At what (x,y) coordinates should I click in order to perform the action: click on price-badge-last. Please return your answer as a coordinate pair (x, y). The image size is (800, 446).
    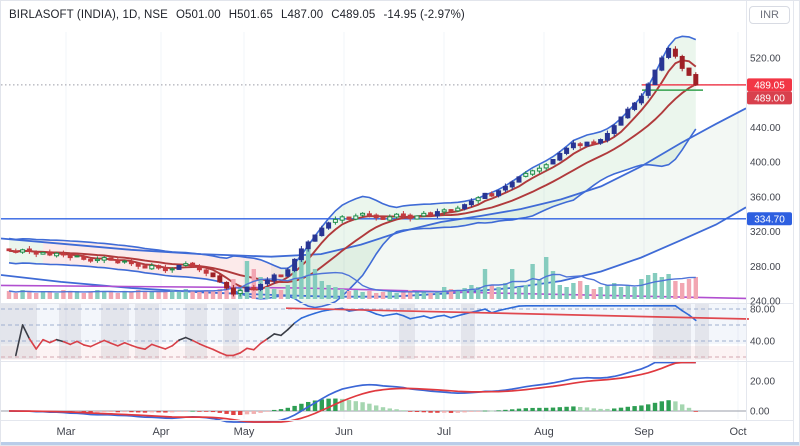
    Looking at the image, I should click on (769, 85).